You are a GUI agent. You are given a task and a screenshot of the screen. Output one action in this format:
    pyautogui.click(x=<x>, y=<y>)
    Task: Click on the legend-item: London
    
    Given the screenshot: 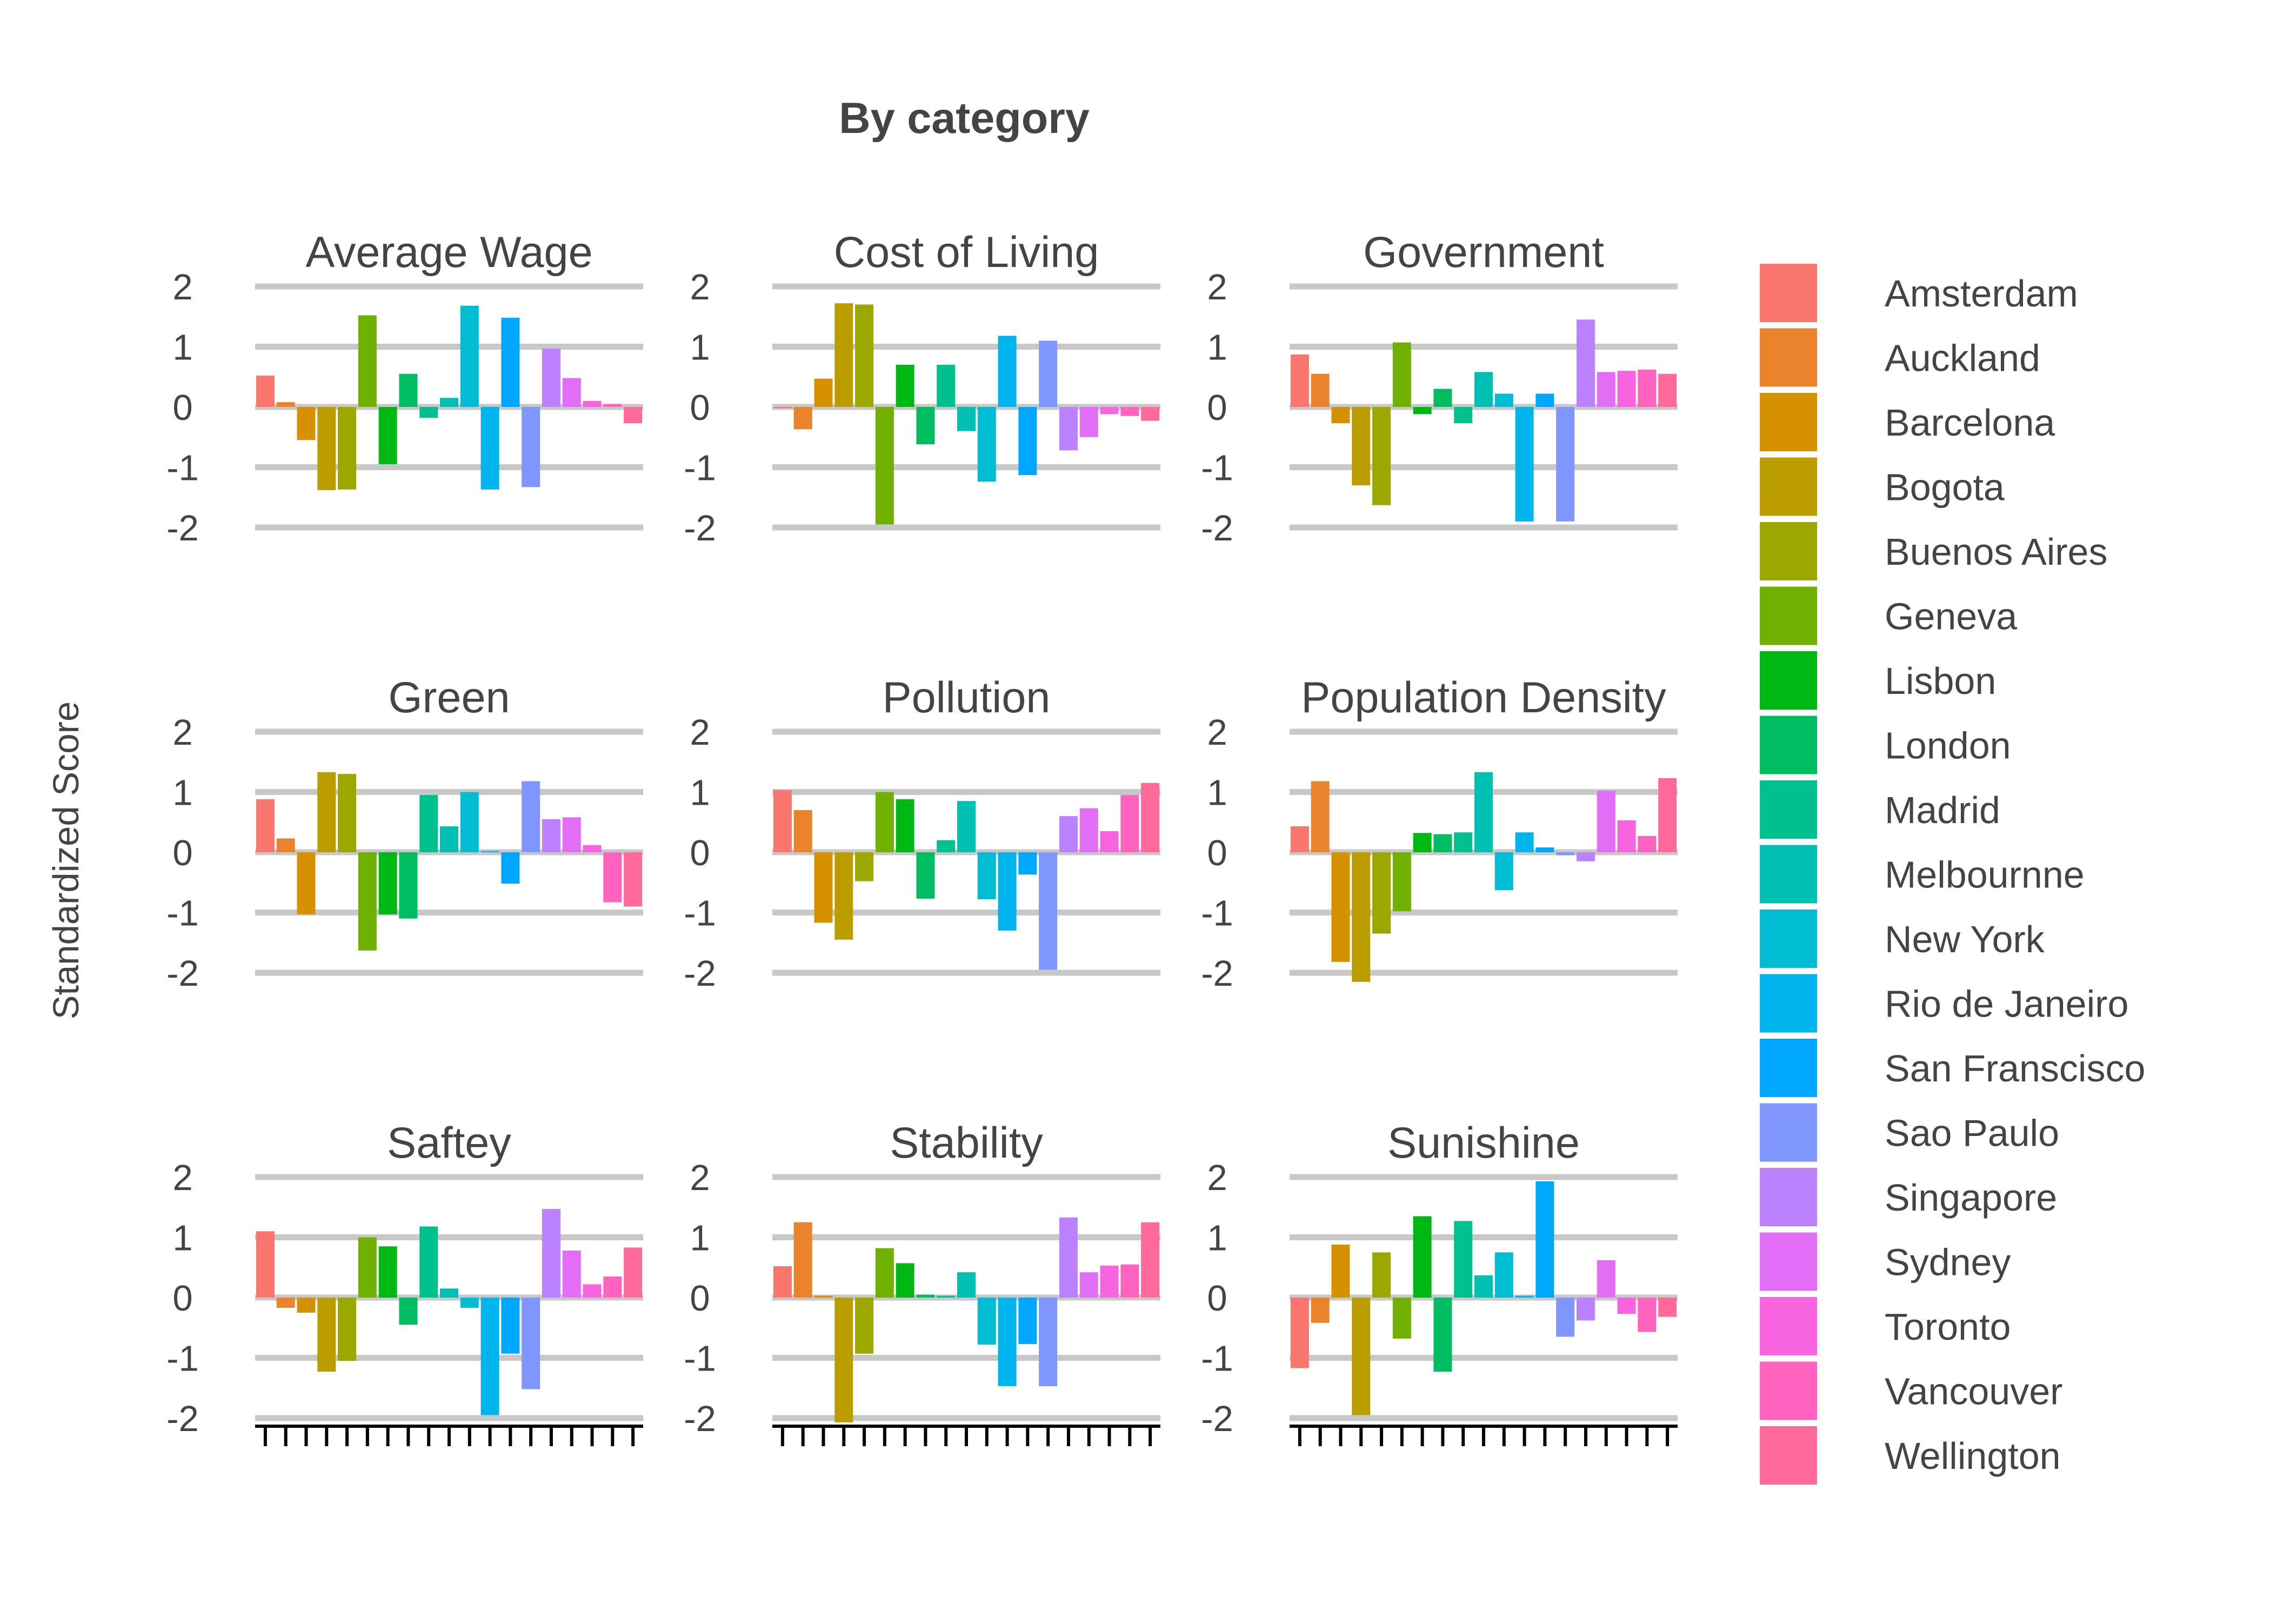 What is the action you would take?
    pyautogui.click(x=1885, y=745)
    